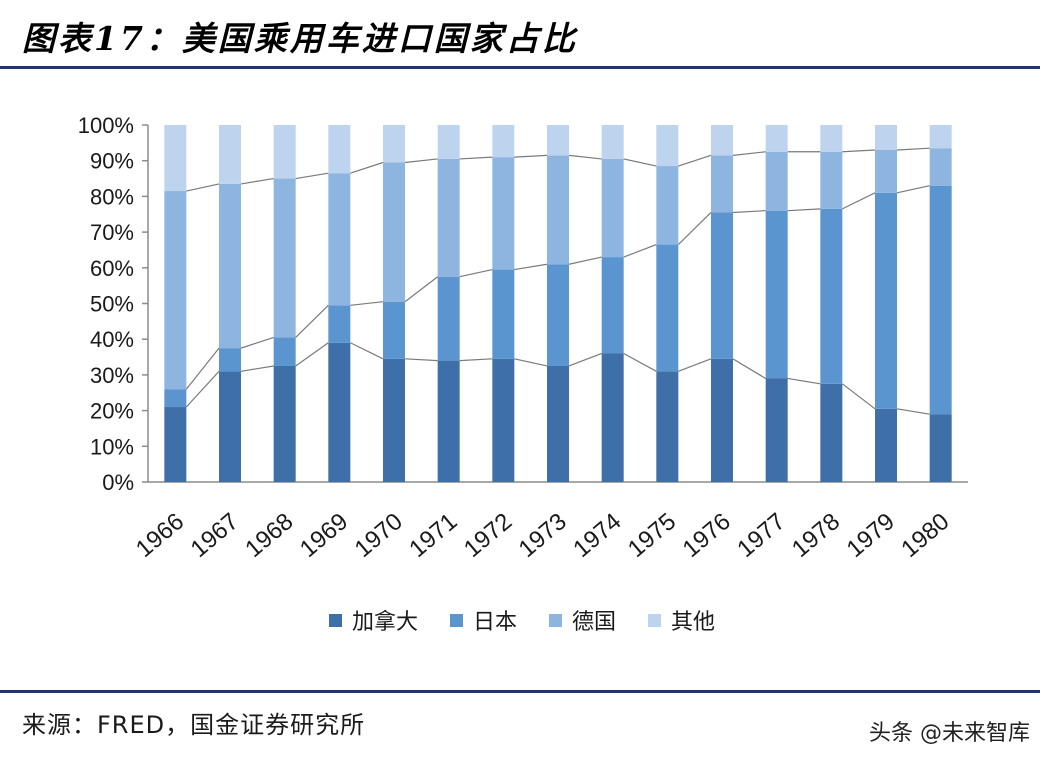 The height and width of the screenshot is (762, 1052). Describe the element at coordinates (269, 535) in the screenshot. I see `x-tick-label: 1968` at that location.